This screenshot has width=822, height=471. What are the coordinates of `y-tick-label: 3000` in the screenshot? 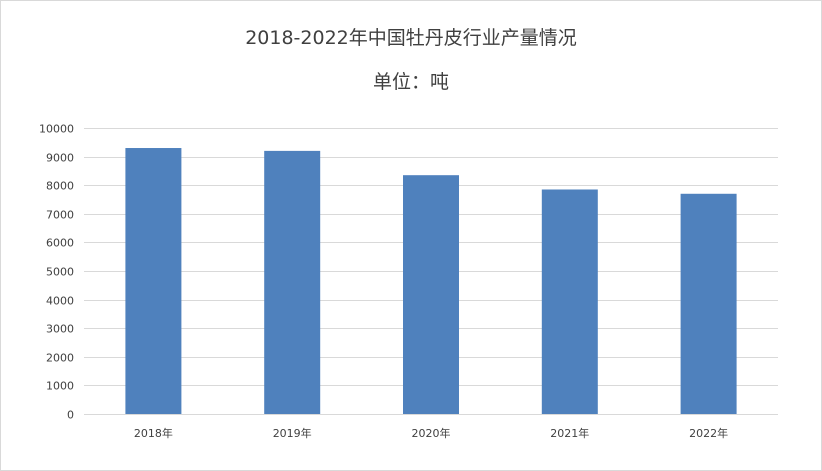 It's located at (60, 329).